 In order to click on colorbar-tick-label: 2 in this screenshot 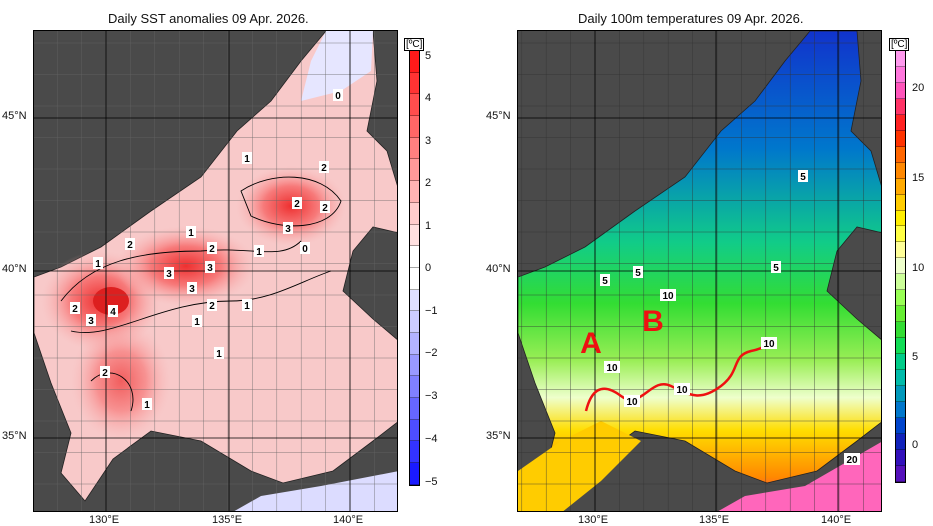, I will do `click(428, 183)`.